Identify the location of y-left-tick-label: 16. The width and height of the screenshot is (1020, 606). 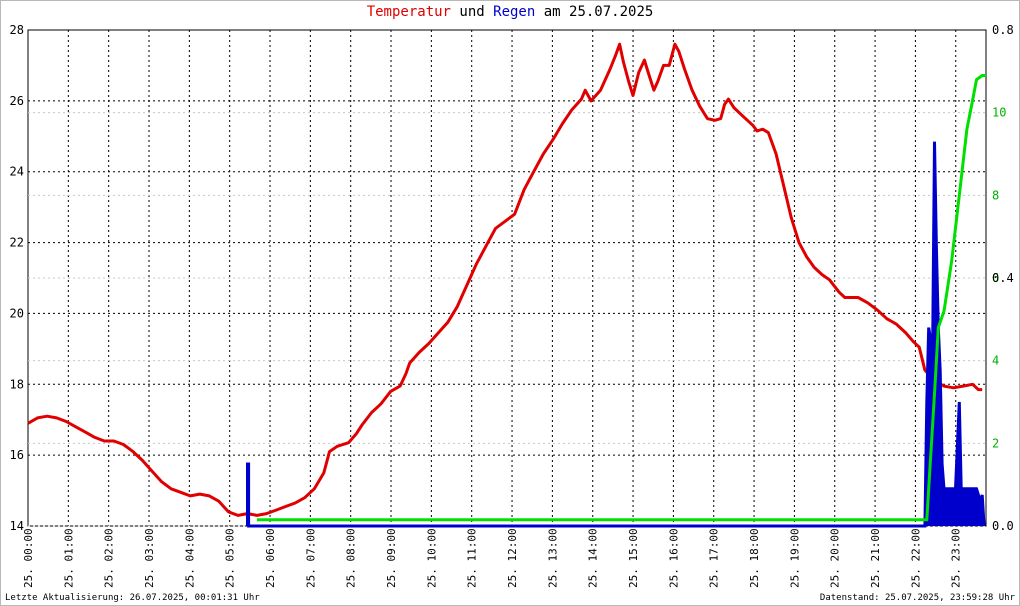
(17, 455).